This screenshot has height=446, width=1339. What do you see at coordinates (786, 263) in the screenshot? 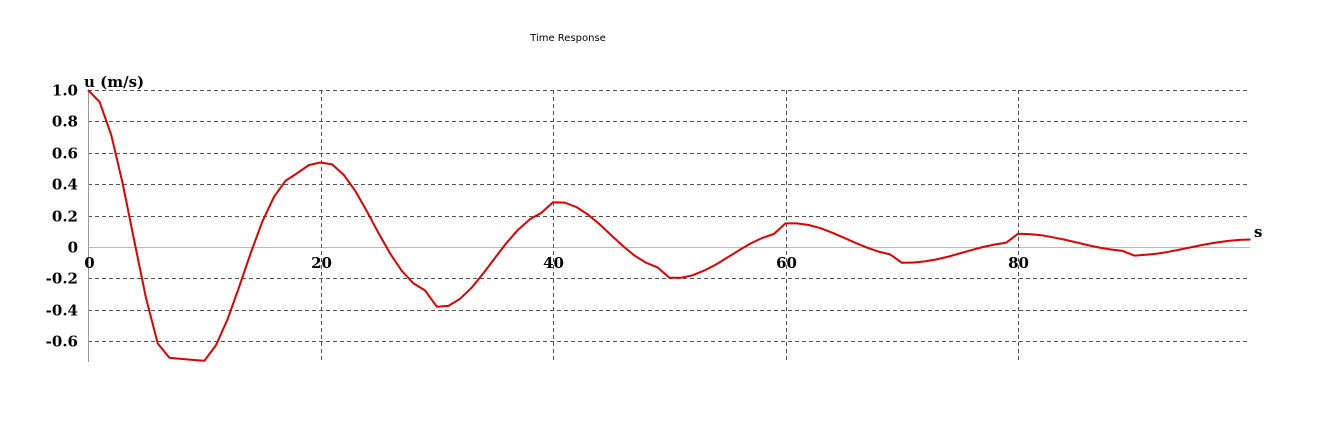
I see `x-tick-label: 60` at bounding box center [786, 263].